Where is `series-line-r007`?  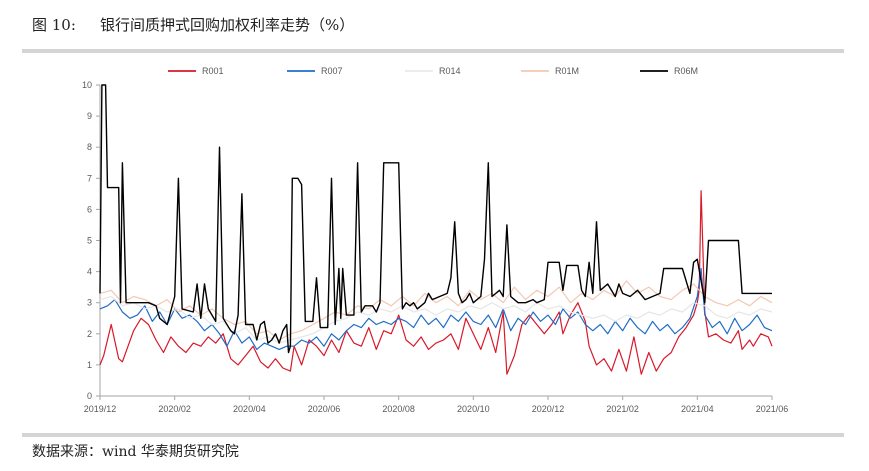
series-line-r007 is located at coordinates (436, 308).